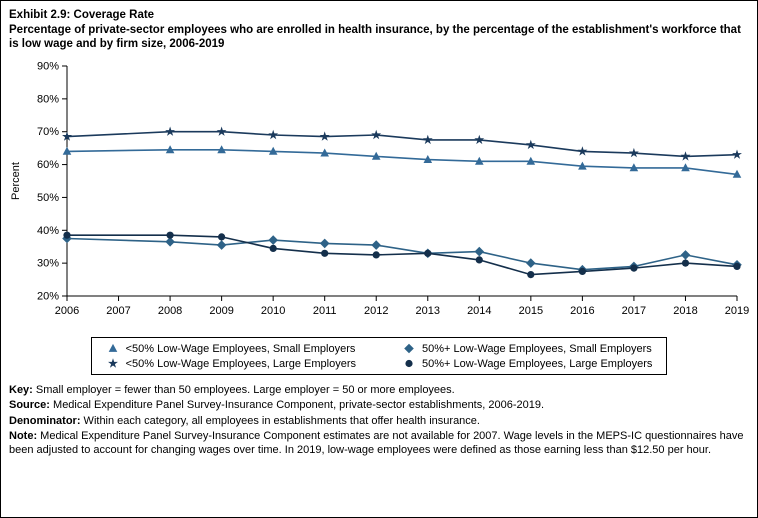 Image resolution: width=758 pixels, height=518 pixels. What do you see at coordinates (48, 165) in the screenshot?
I see `svg-text: 60%` at bounding box center [48, 165].